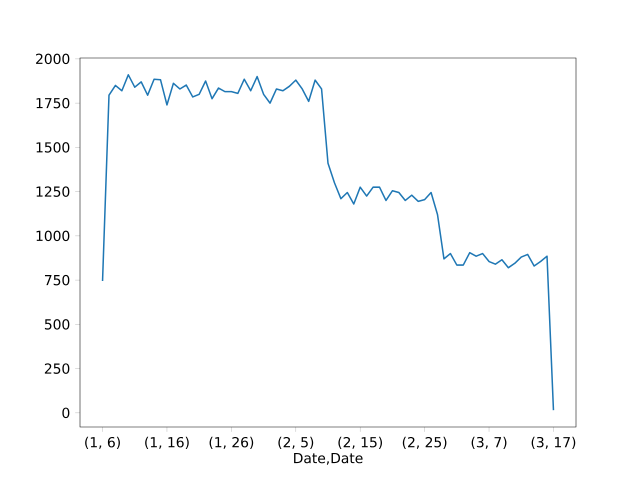 Image resolution: width=640 pixels, height=480 pixels. Describe the element at coordinates (53, 147) in the screenshot. I see `y-tick-label: 1500` at that location.